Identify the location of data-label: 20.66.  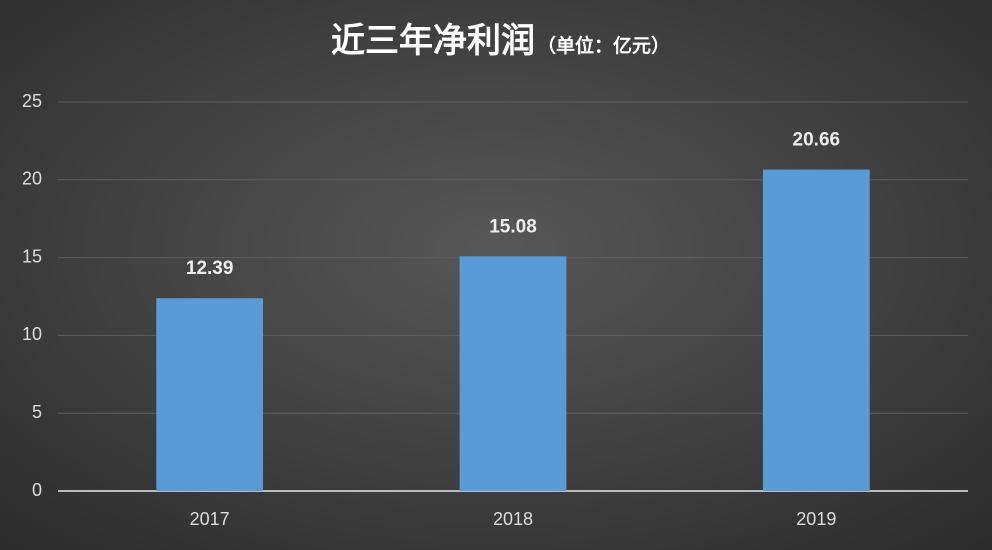
(817, 140).